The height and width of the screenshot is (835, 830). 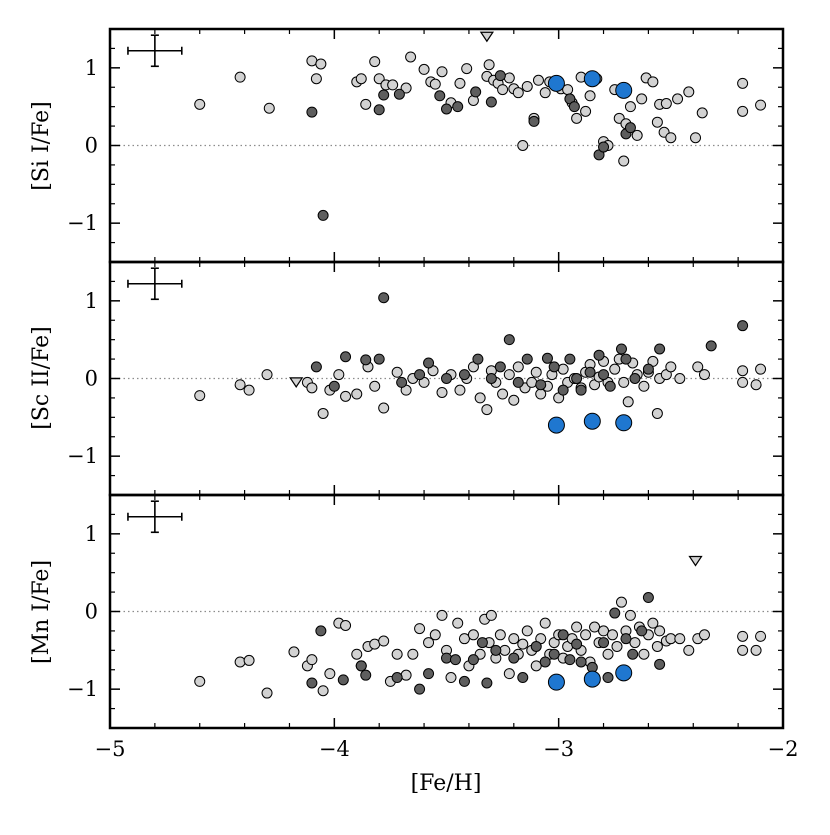 I want to click on sc-y-axis-label: [Sc II/Fe], so click(x=41, y=377).